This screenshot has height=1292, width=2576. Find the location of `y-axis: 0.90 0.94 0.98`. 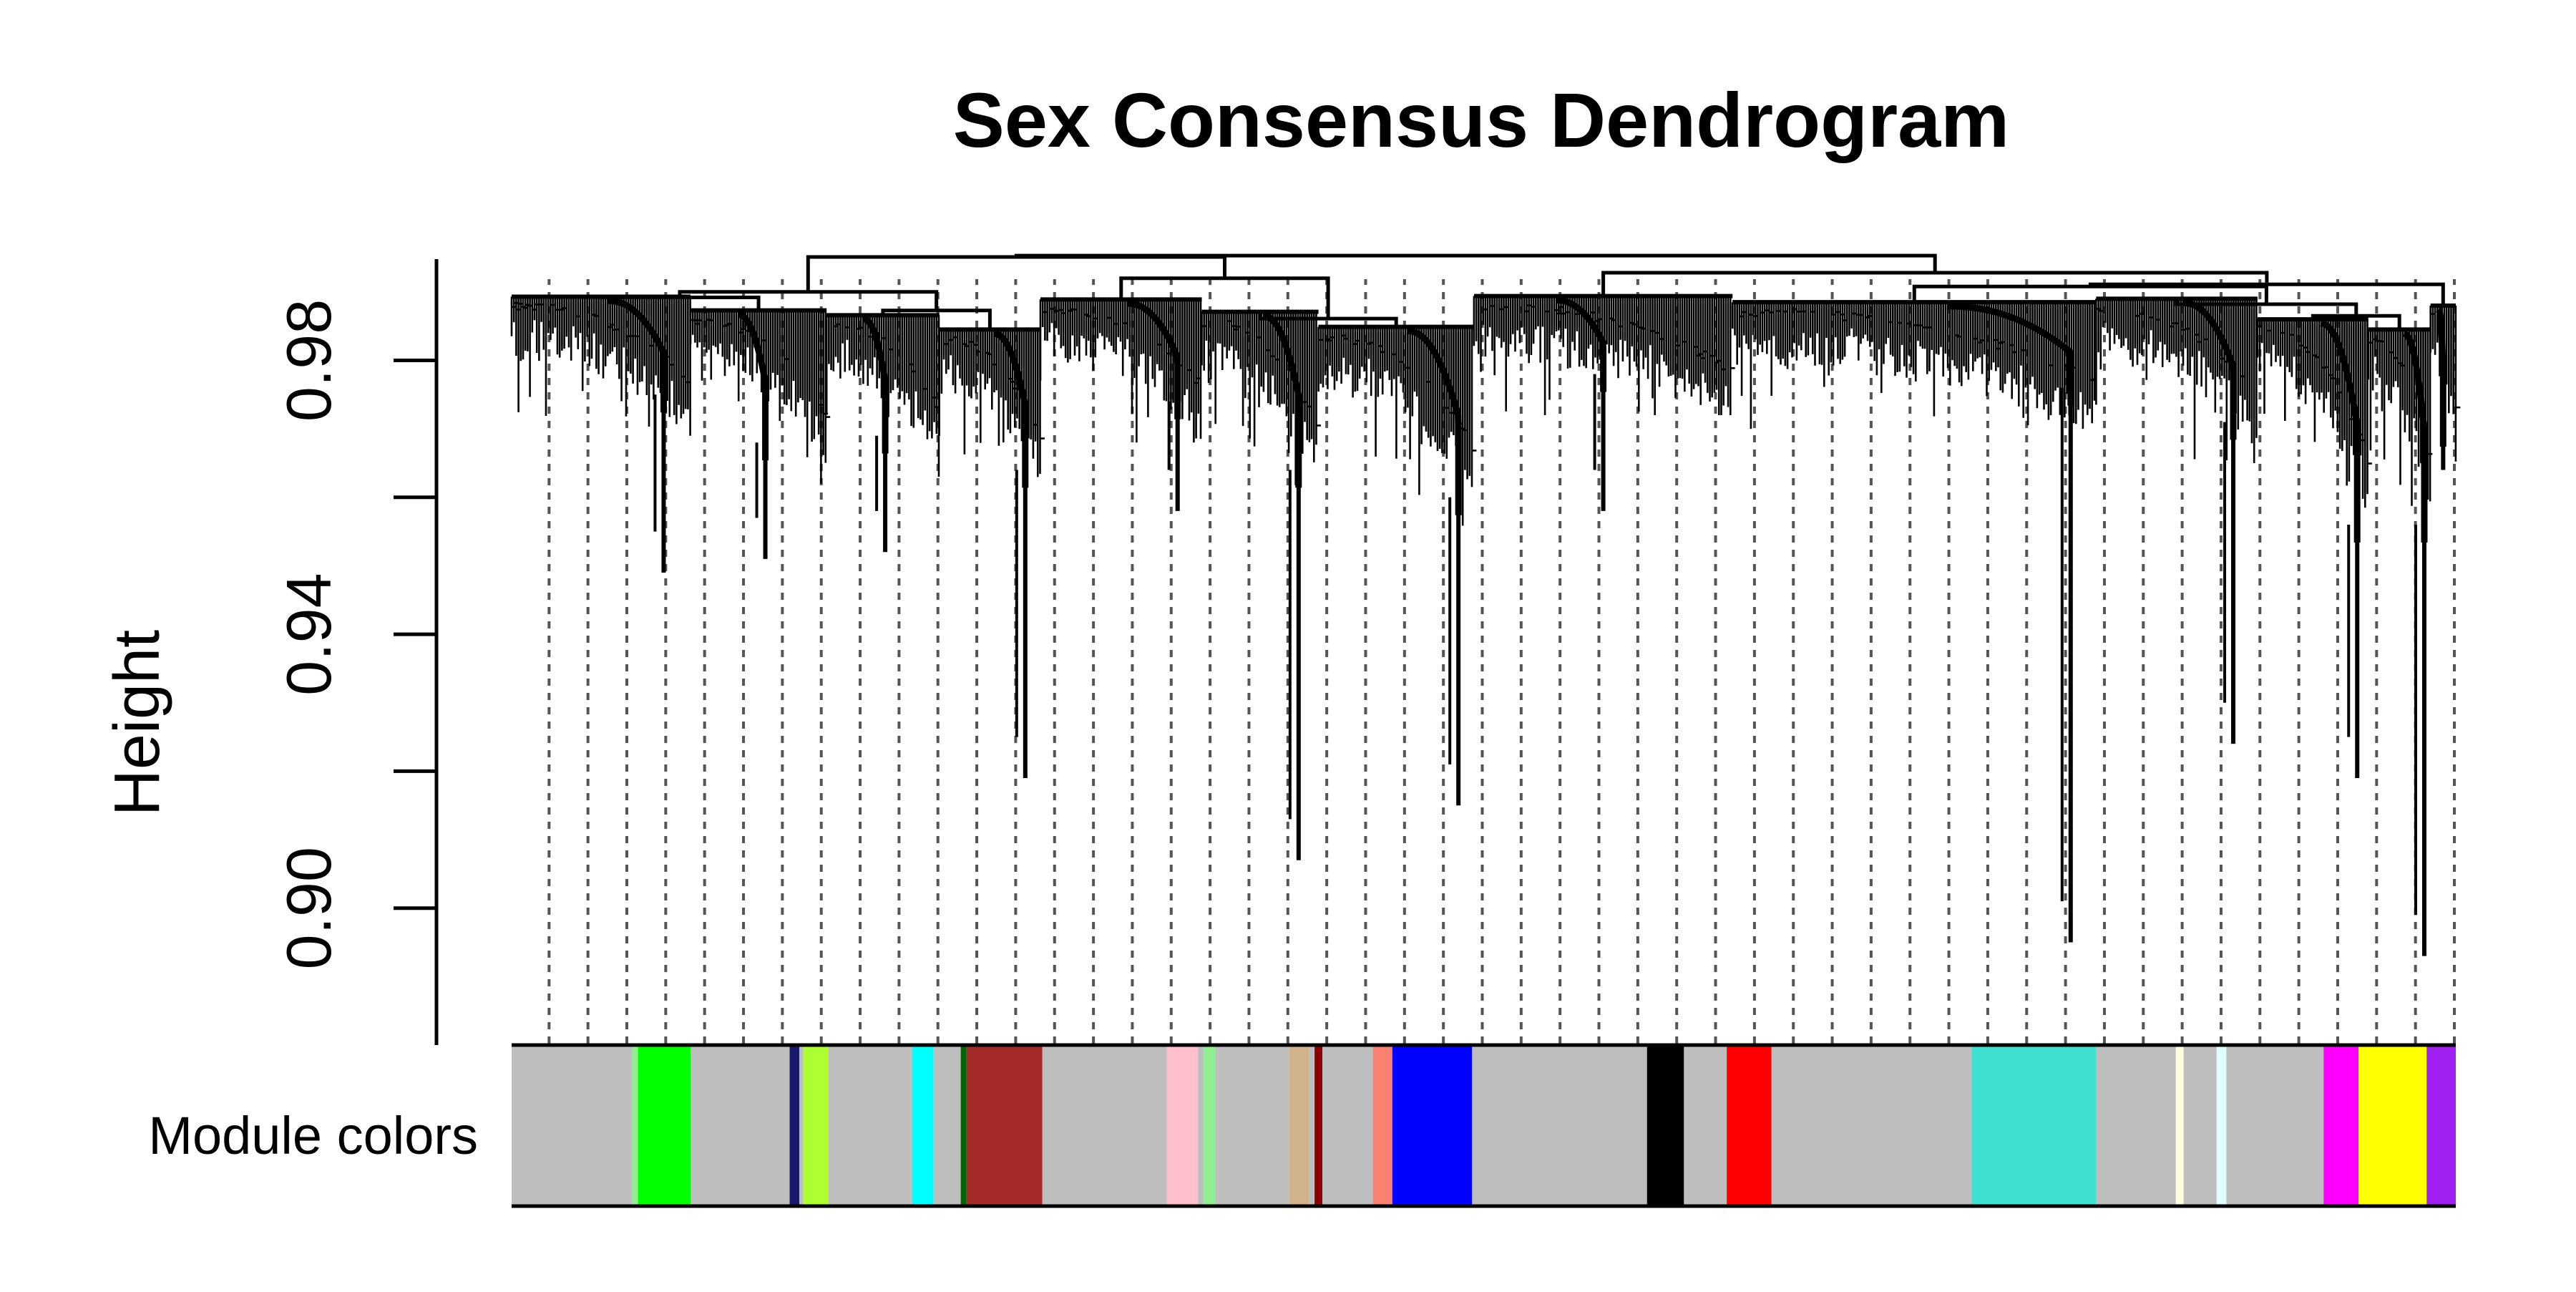

y-axis: 0.90 0.94 0.98 is located at coordinates (356, 652).